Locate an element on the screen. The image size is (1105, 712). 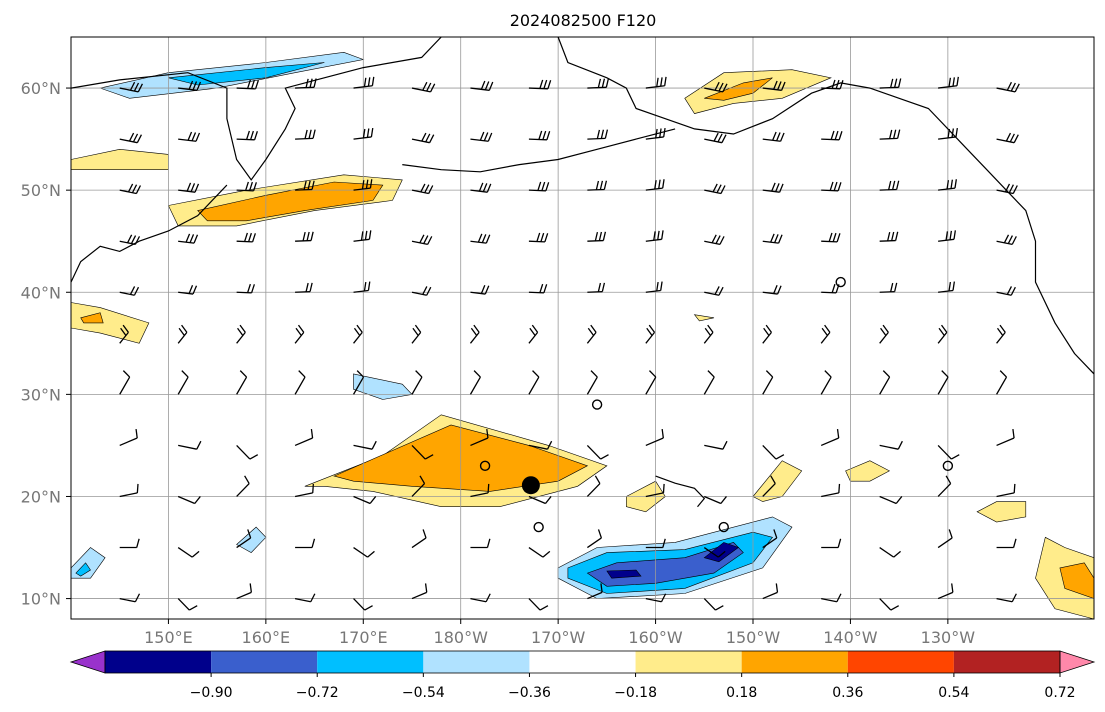
colorbar-tick-label: 0.72 is located at coordinates (1059, 693).